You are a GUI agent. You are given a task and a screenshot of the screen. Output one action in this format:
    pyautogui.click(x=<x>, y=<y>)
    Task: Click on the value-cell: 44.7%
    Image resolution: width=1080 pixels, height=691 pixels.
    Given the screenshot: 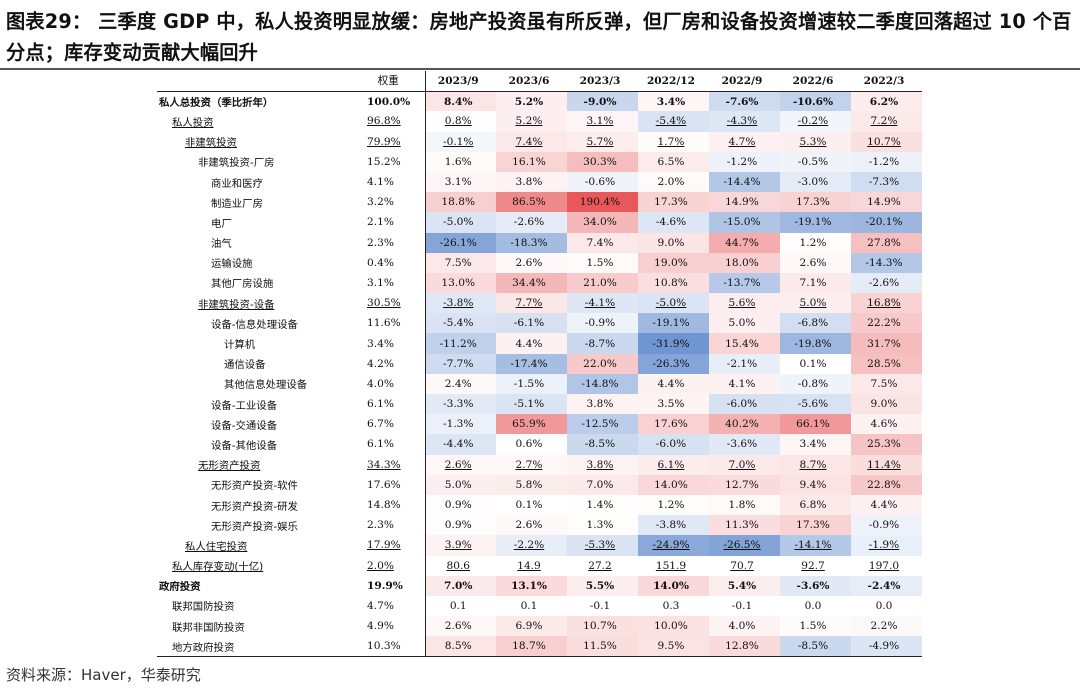 What is the action you would take?
    pyautogui.click(x=744, y=242)
    